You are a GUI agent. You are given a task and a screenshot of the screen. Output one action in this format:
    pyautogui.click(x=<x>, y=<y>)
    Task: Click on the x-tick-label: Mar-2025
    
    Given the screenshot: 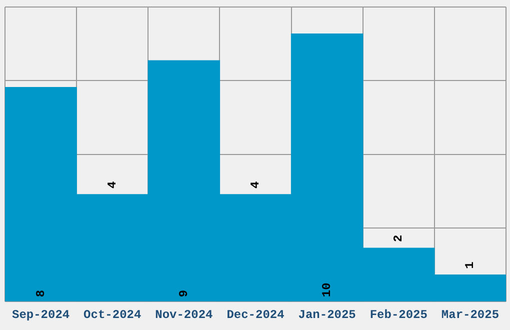 What is the action you would take?
    pyautogui.click(x=470, y=315)
    